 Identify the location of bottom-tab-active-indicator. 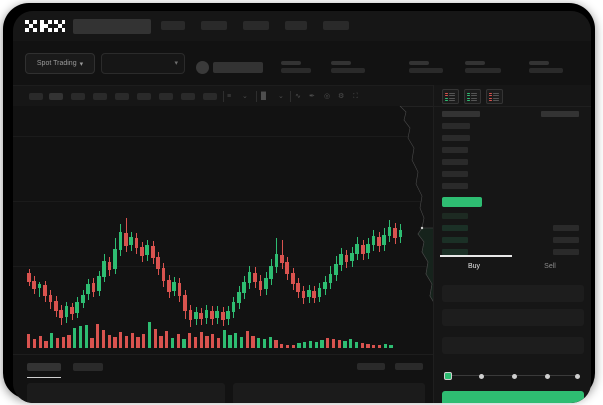
(44, 377).